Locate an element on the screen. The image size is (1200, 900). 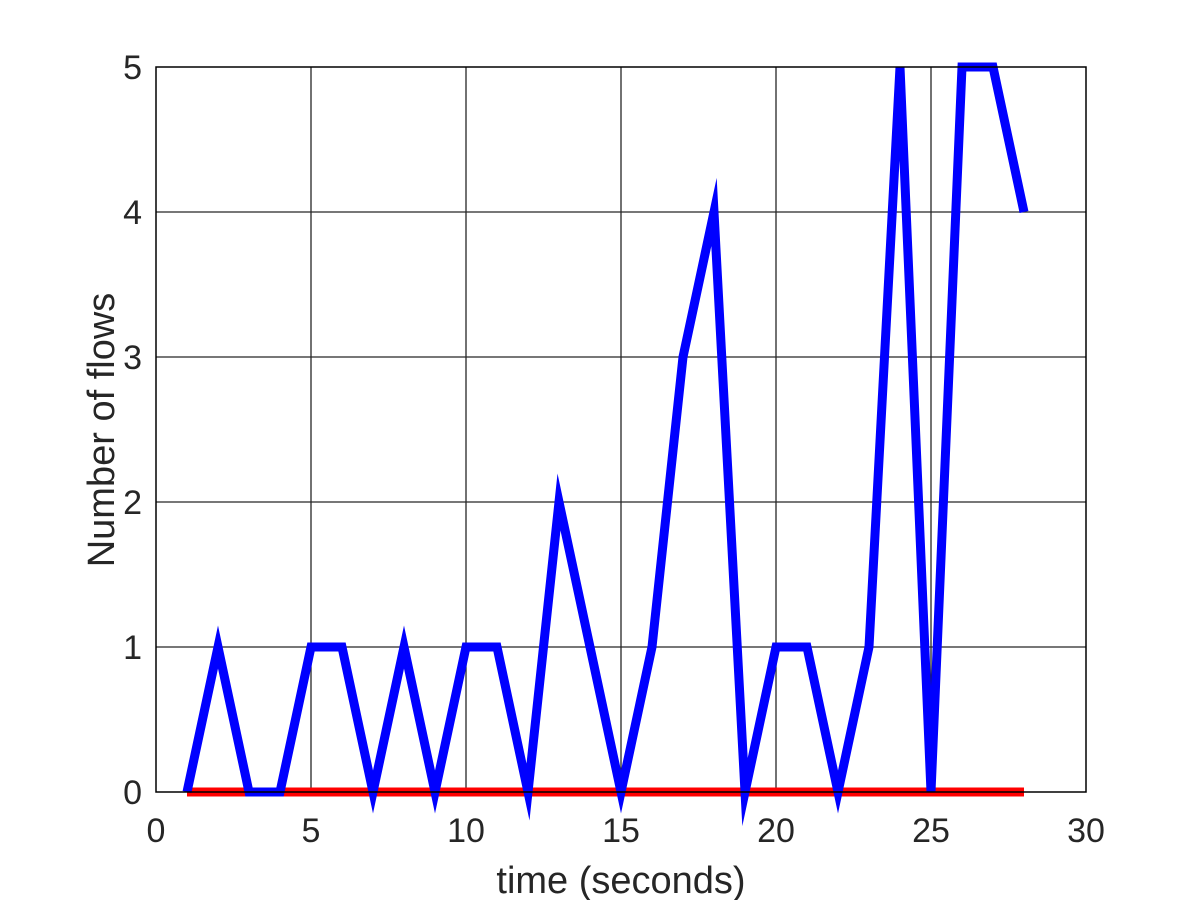
x-axis-title: time (seconds) is located at coordinates (620, 880).